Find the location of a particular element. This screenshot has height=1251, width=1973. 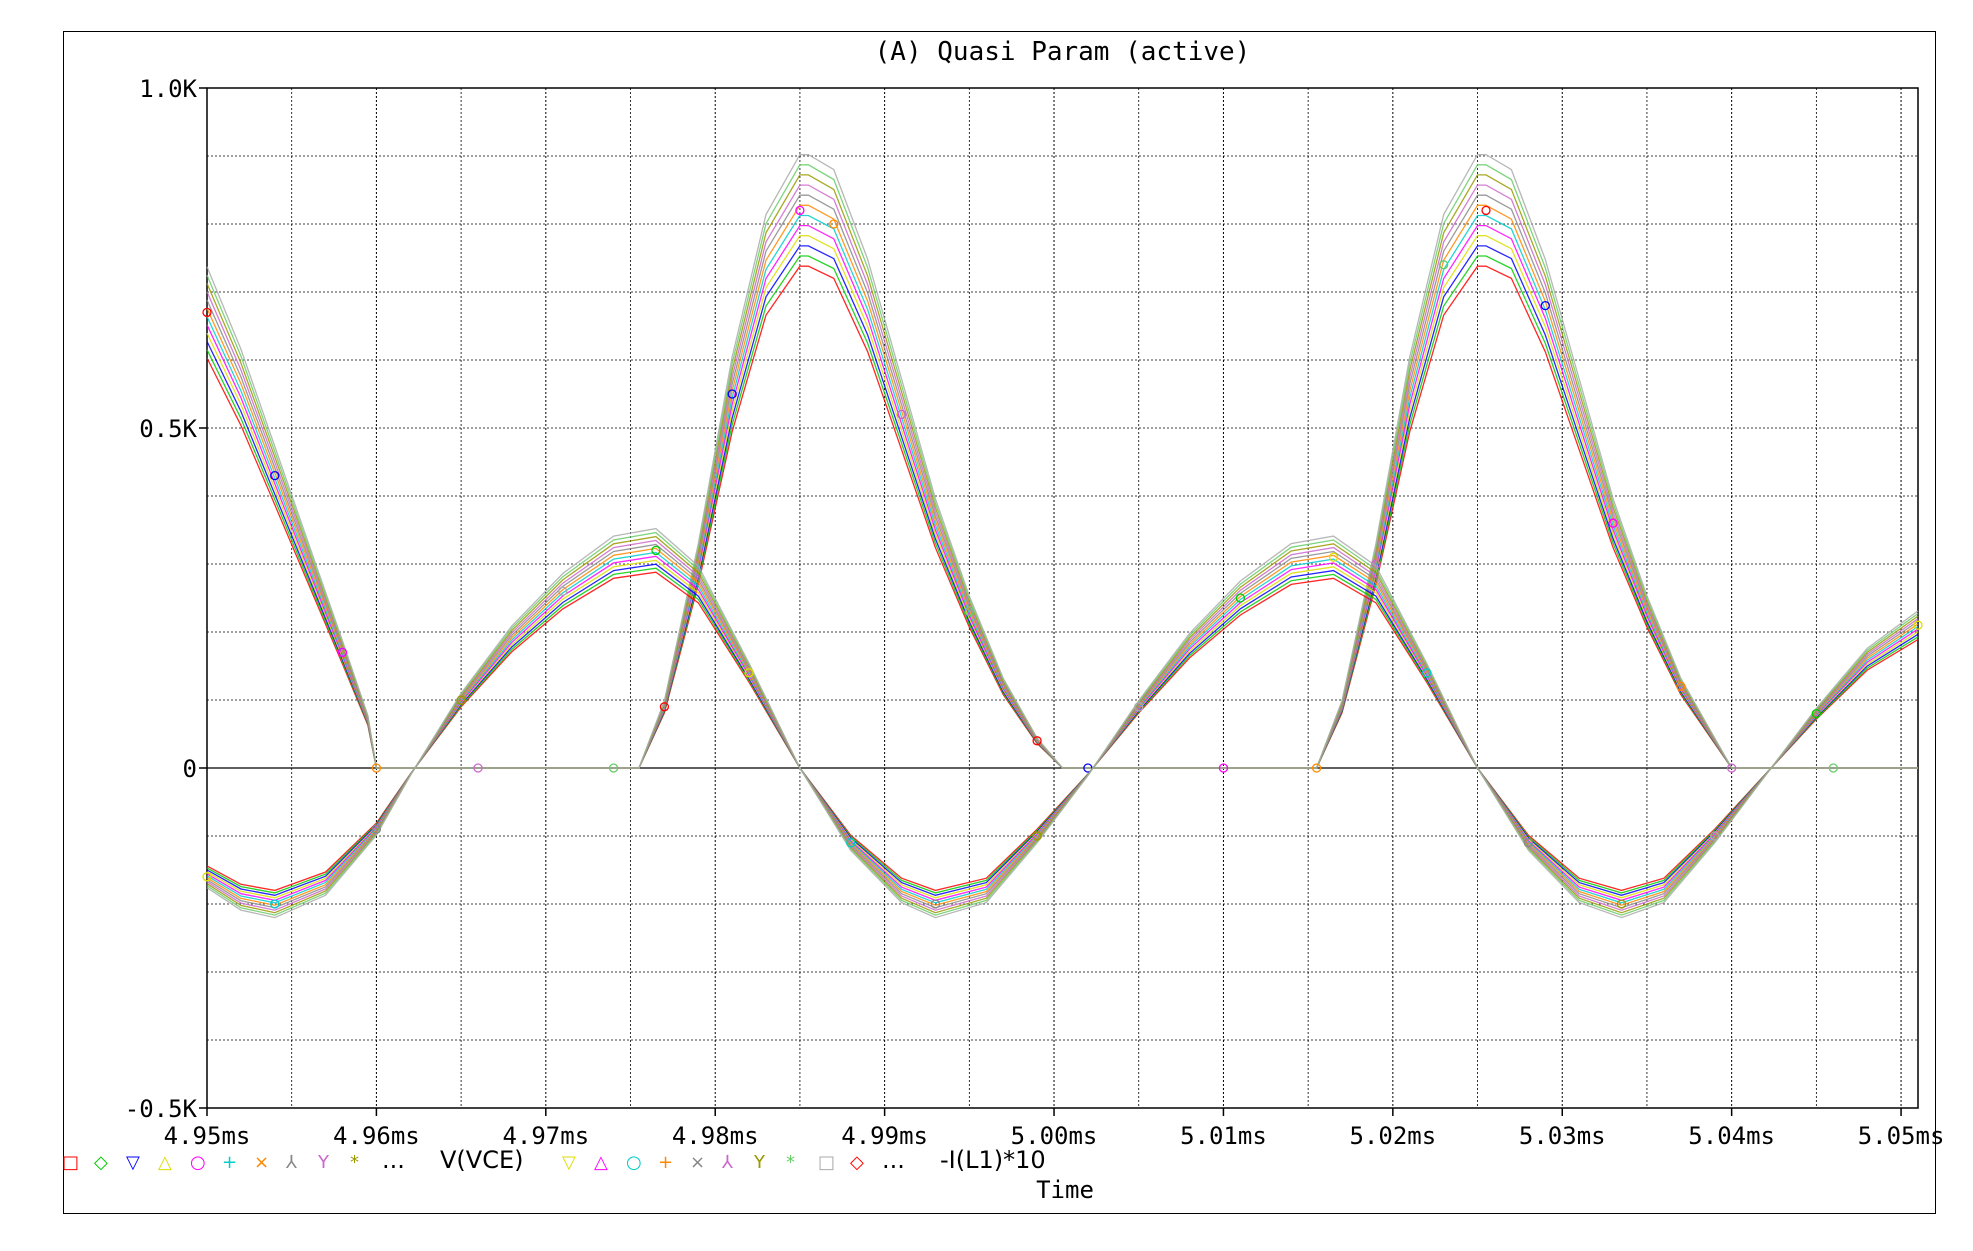

legend-label-vce: V(VCE) is located at coordinates (481, 1160).